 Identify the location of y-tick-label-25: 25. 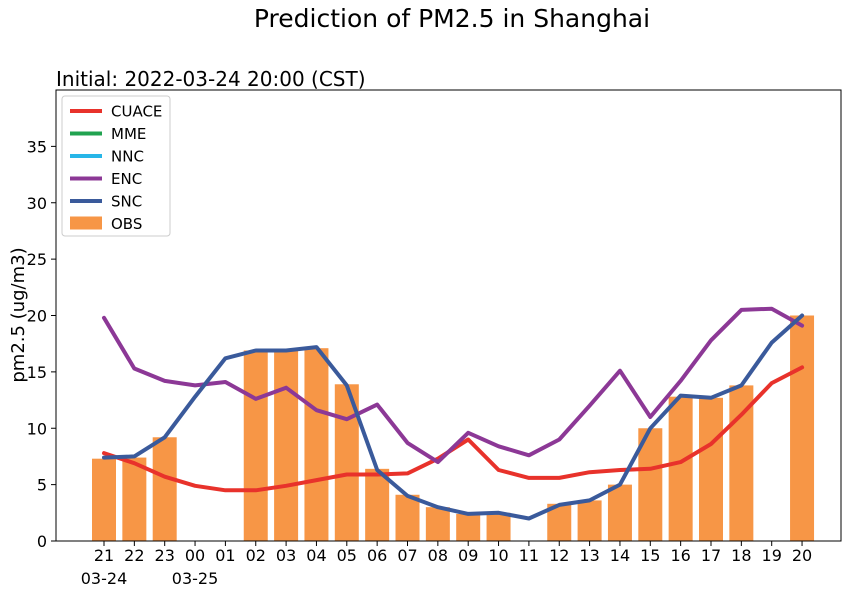
(37, 259).